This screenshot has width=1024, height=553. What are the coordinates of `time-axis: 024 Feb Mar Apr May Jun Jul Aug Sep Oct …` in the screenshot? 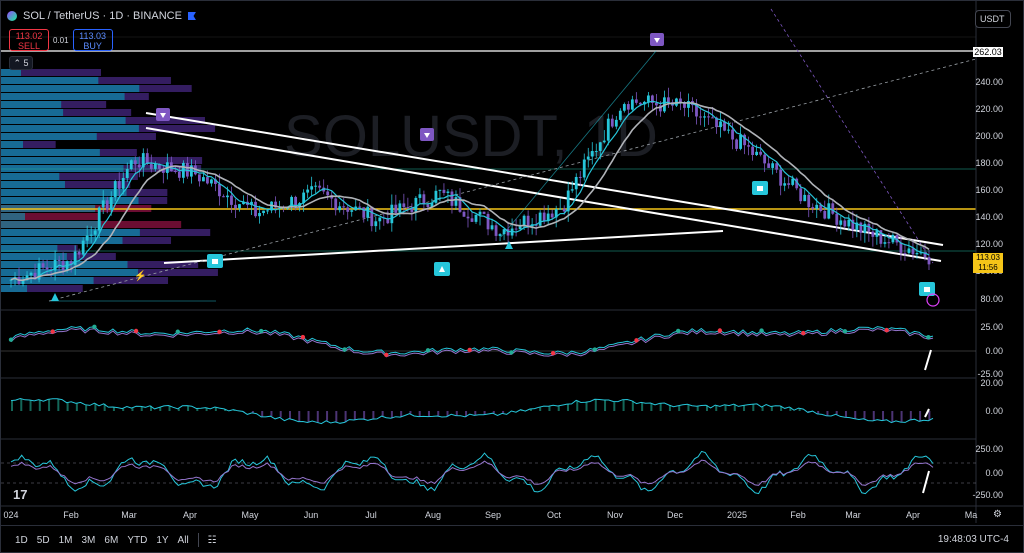 It's located at (493, 515).